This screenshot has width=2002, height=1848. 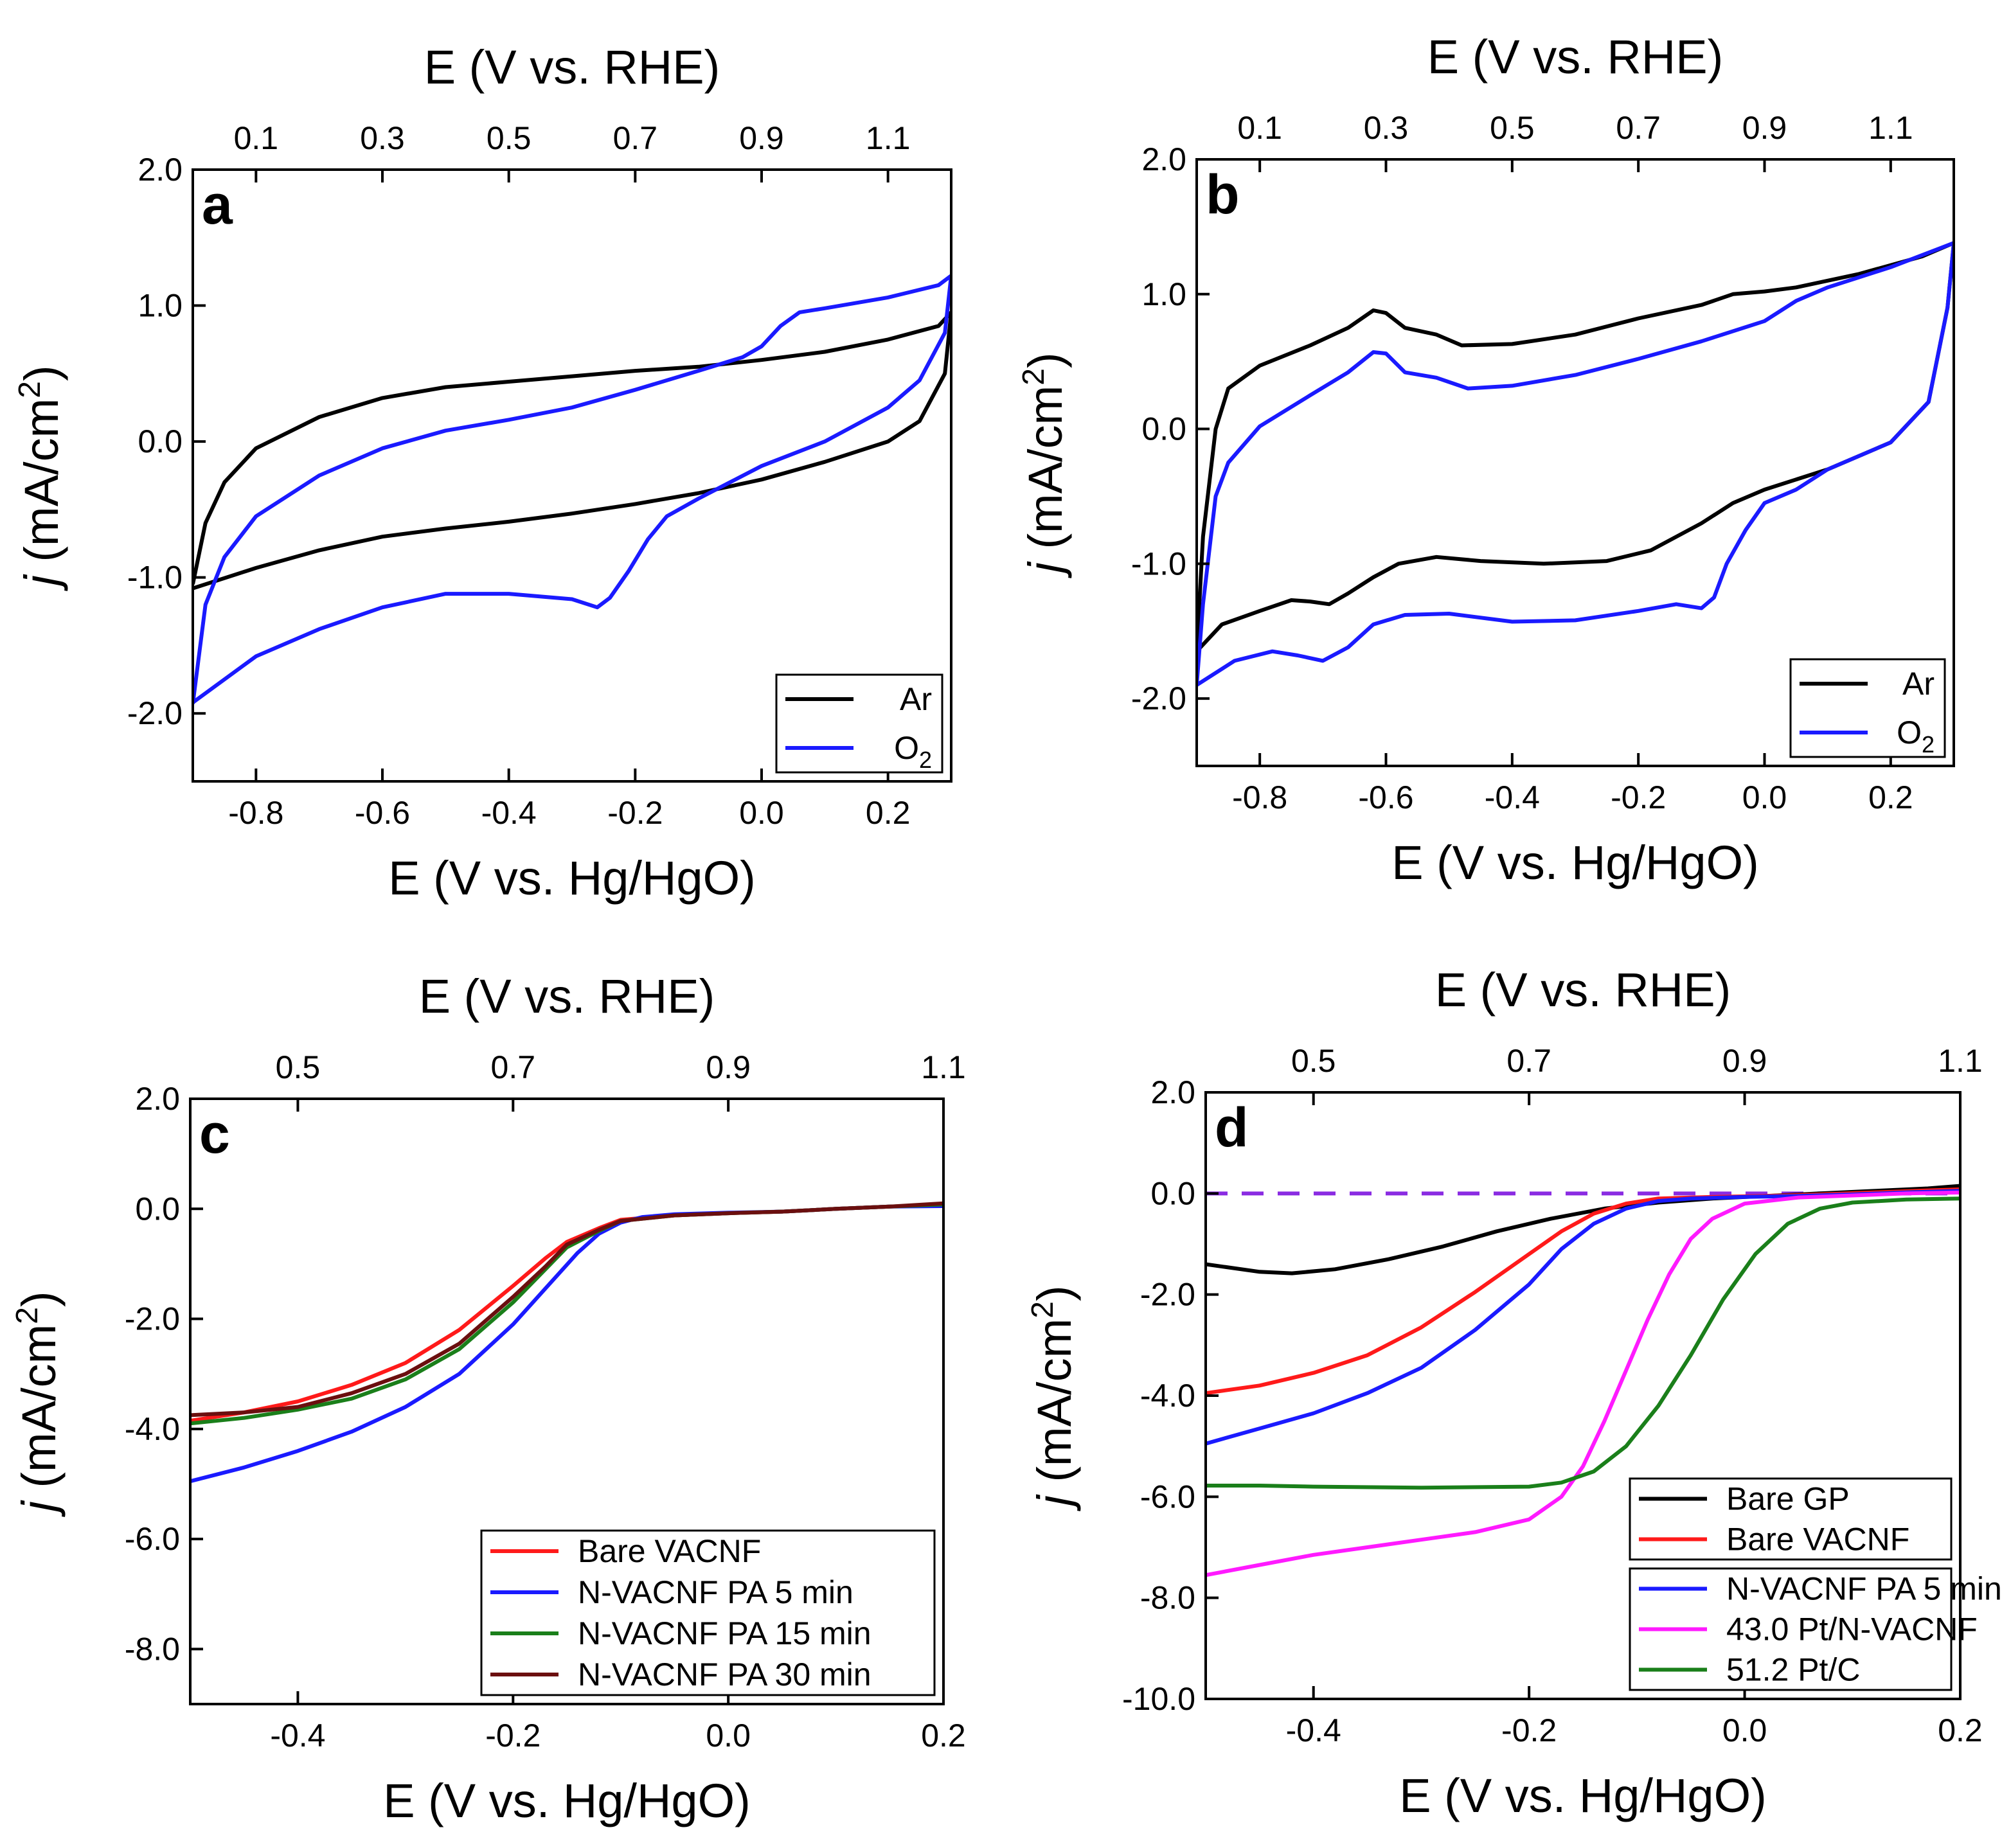 I want to click on legend-label-text: Bare VACNF, so click(x=1818, y=1540).